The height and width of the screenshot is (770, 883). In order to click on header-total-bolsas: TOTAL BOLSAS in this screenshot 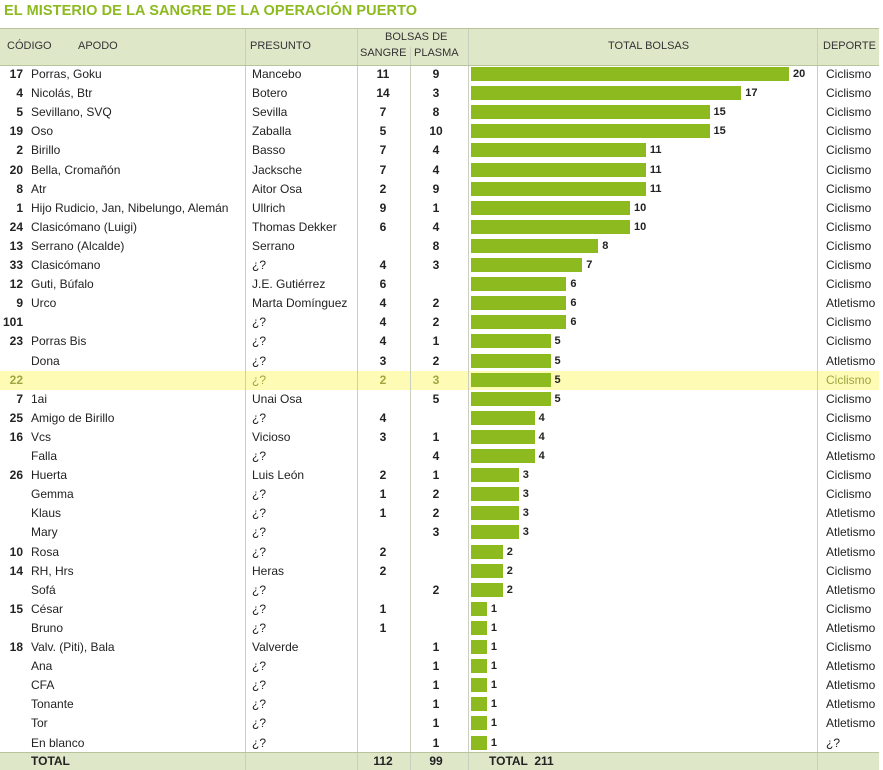, I will do `click(649, 46)`.